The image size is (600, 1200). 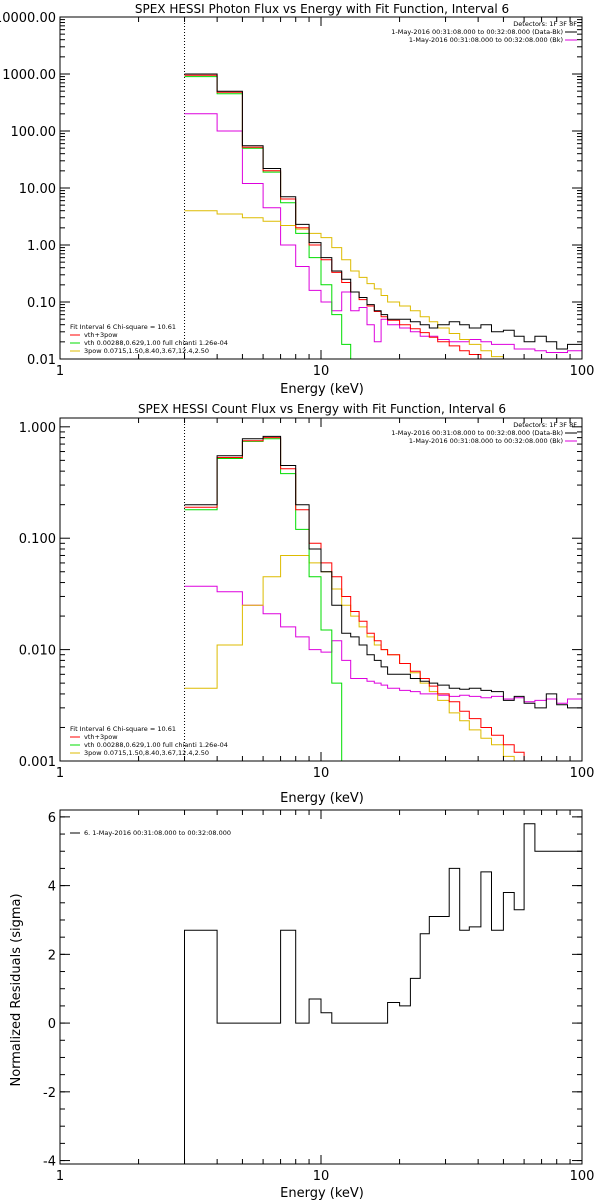 What do you see at coordinates (37, 428) in the screenshot?
I see `y-tick-label: 1.000` at bounding box center [37, 428].